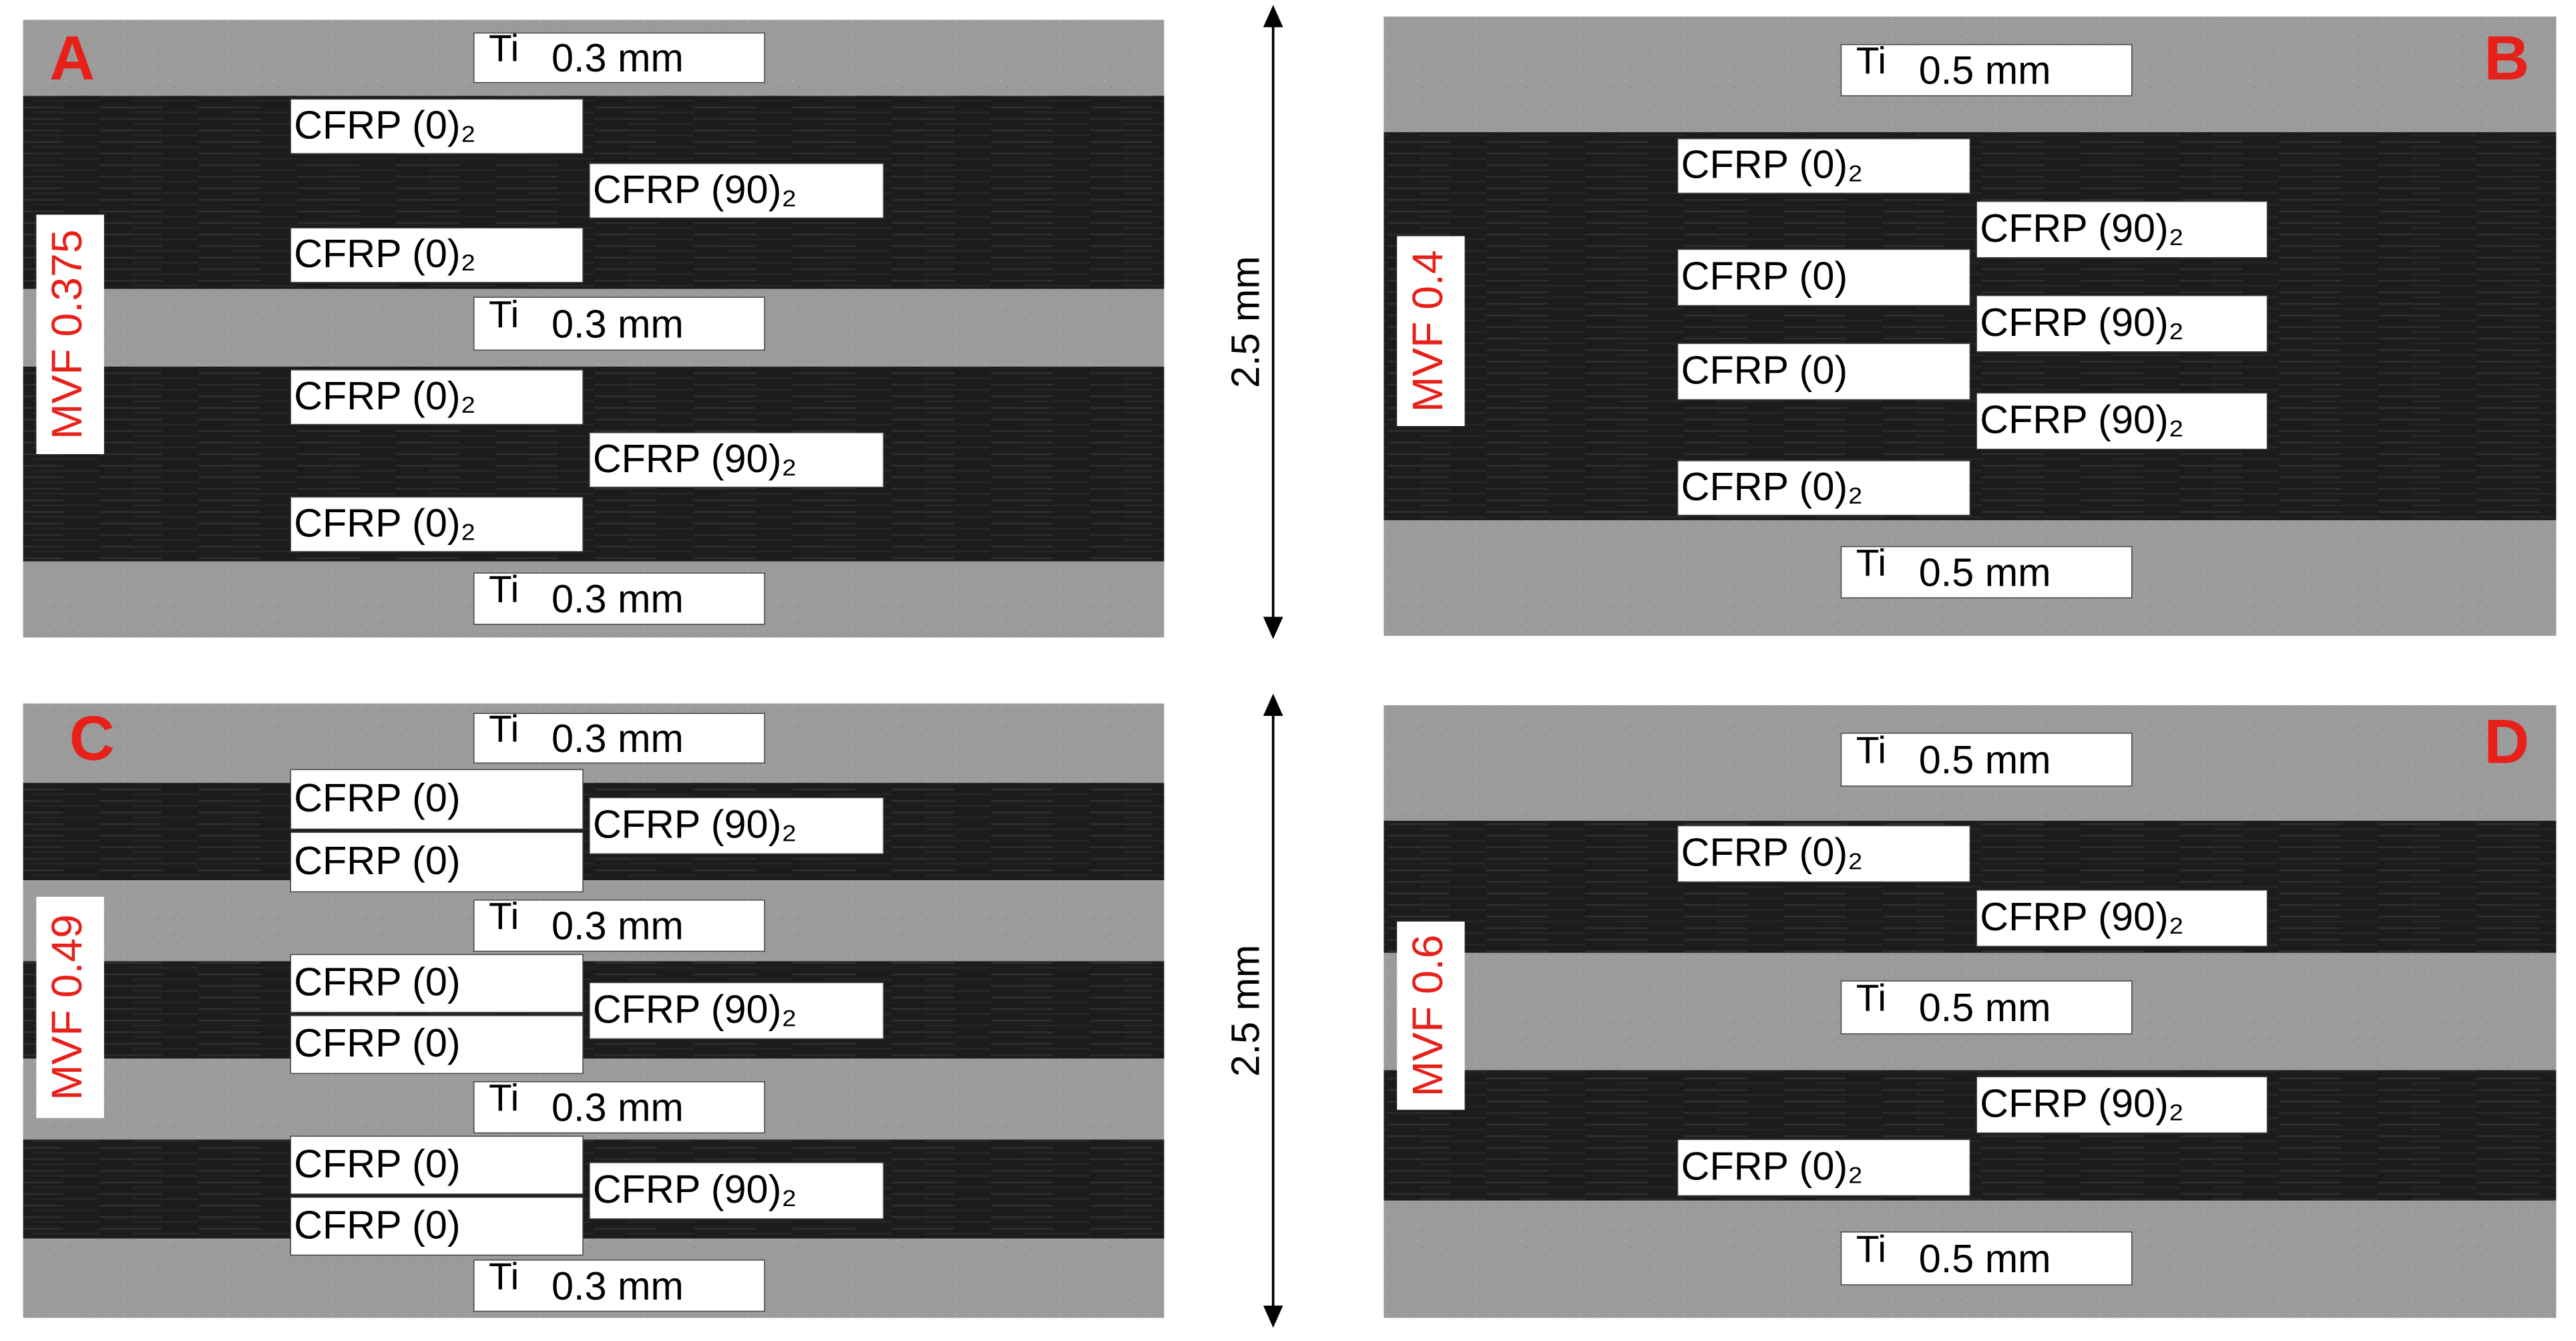  What do you see at coordinates (1428, 1015) in the screenshot?
I see `mvf-label: MVF 0.6` at bounding box center [1428, 1015].